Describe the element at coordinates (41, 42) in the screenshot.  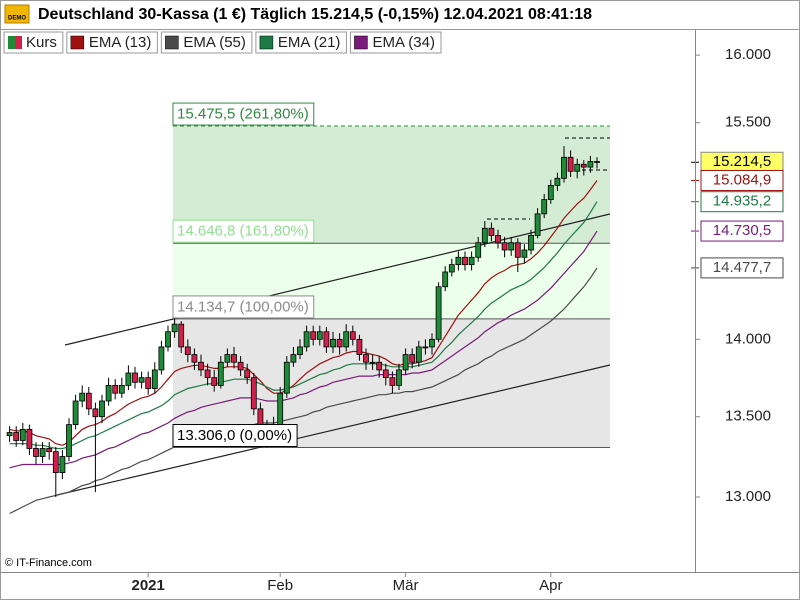
I see `legend-label: Kurs` at that location.